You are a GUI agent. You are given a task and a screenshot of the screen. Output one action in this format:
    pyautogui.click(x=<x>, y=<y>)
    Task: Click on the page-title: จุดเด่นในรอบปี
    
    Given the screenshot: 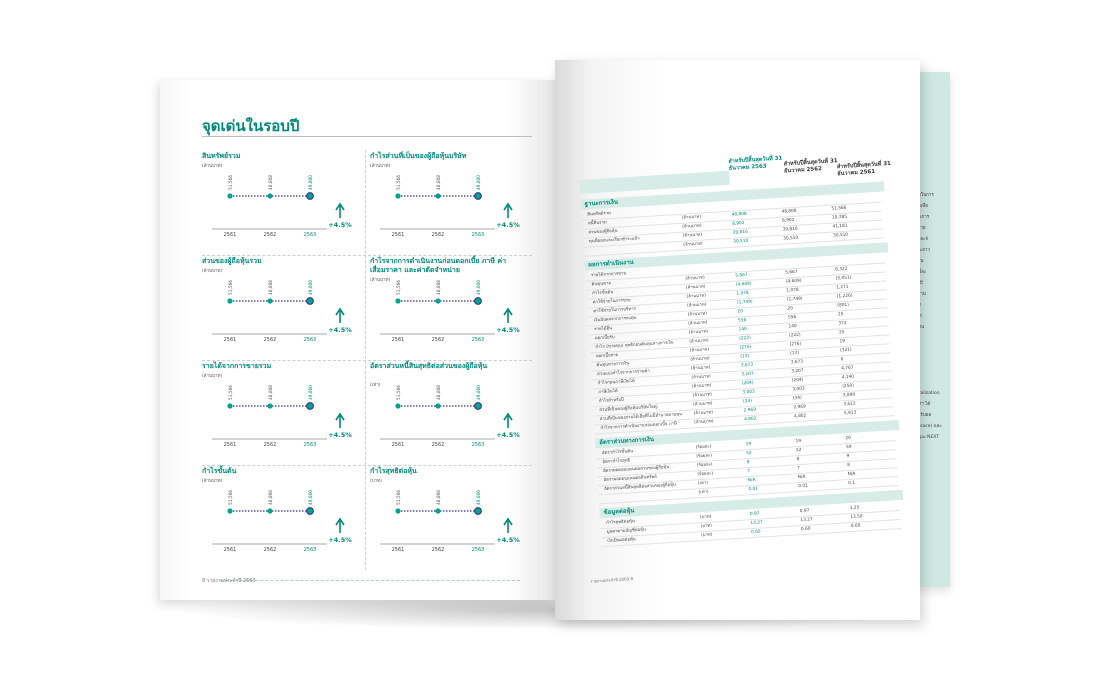 What is the action you would take?
    pyautogui.click(x=251, y=126)
    